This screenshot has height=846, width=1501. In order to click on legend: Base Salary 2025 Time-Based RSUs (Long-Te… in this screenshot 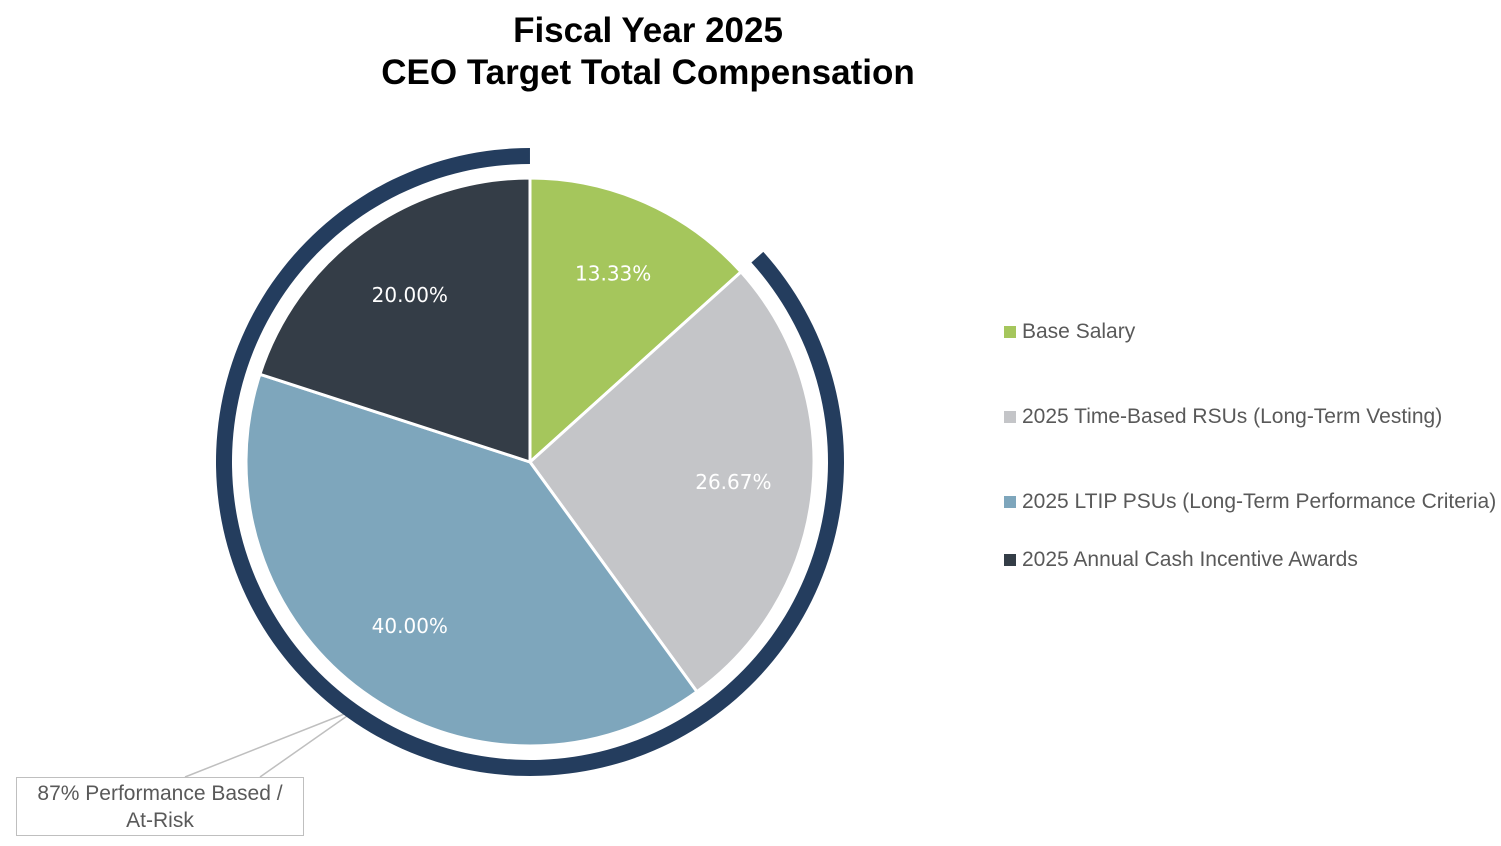, I will do `click(1252, 474)`.